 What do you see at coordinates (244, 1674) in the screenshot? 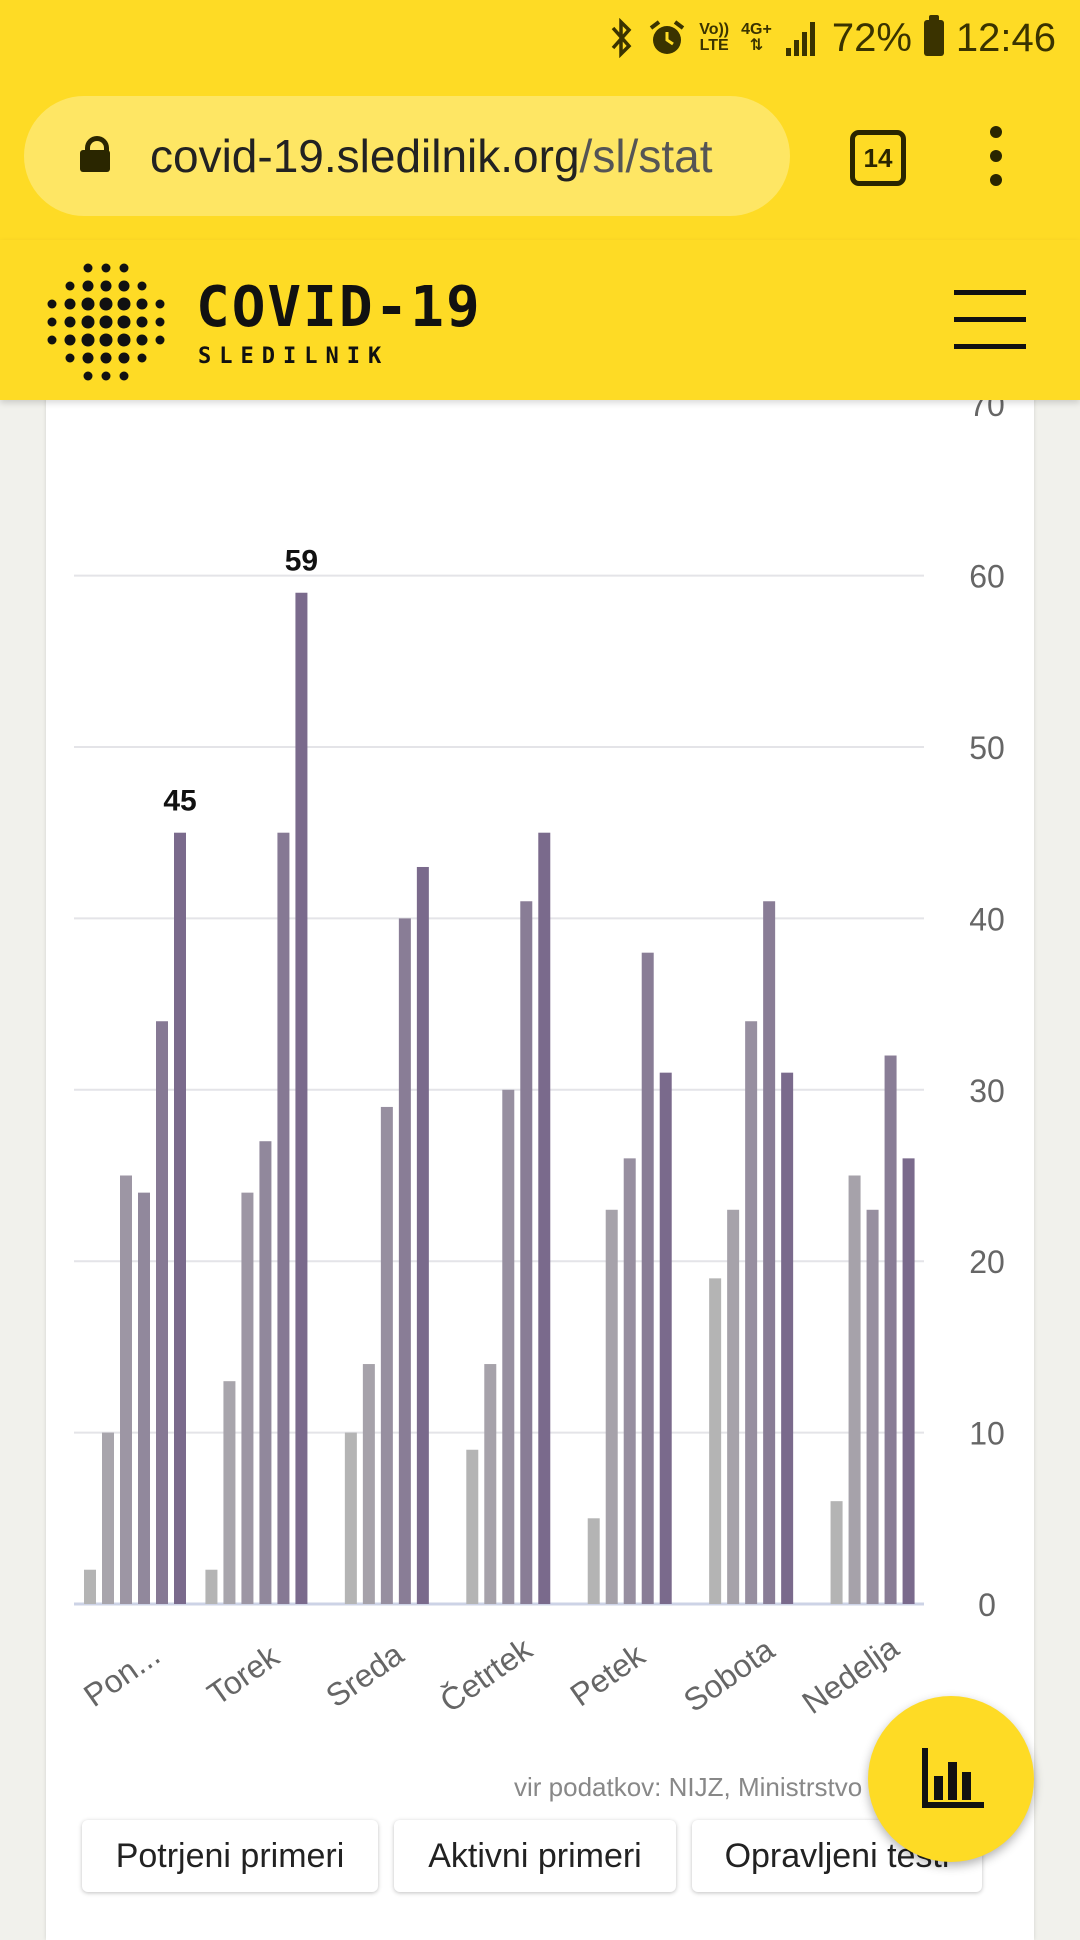
I see `x-tick-label: Torek` at bounding box center [244, 1674].